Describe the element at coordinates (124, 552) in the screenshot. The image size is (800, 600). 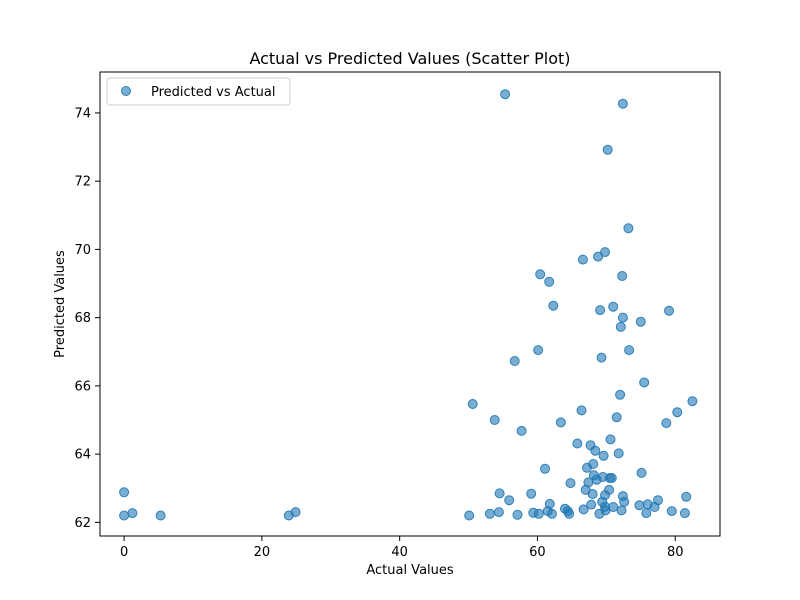
I see `x-tick-label: 0` at that location.